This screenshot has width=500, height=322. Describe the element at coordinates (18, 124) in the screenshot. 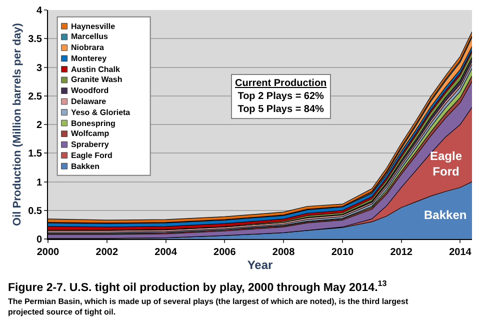

I see `y-axis-title: Oil Production (Million barrels per day)` at that location.